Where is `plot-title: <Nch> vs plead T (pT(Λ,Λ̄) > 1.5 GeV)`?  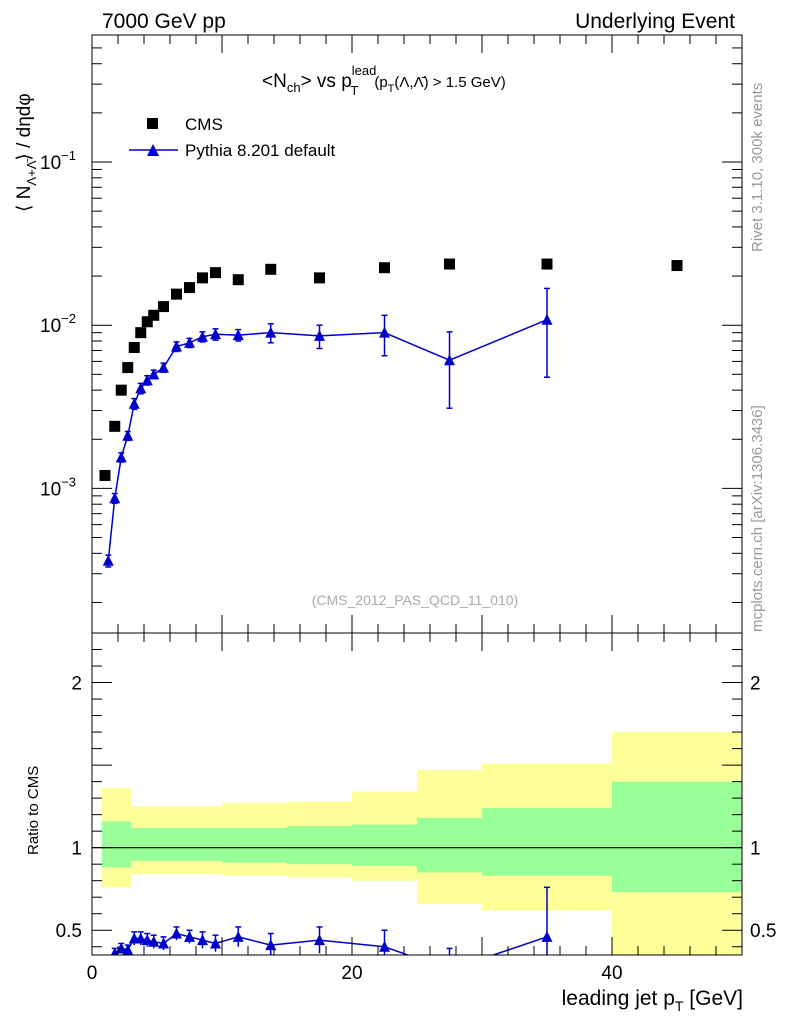 plot-title: <Nch> vs plead T (pT(Λ,Λ̄) > 1.5 GeV) is located at coordinates (384, 80).